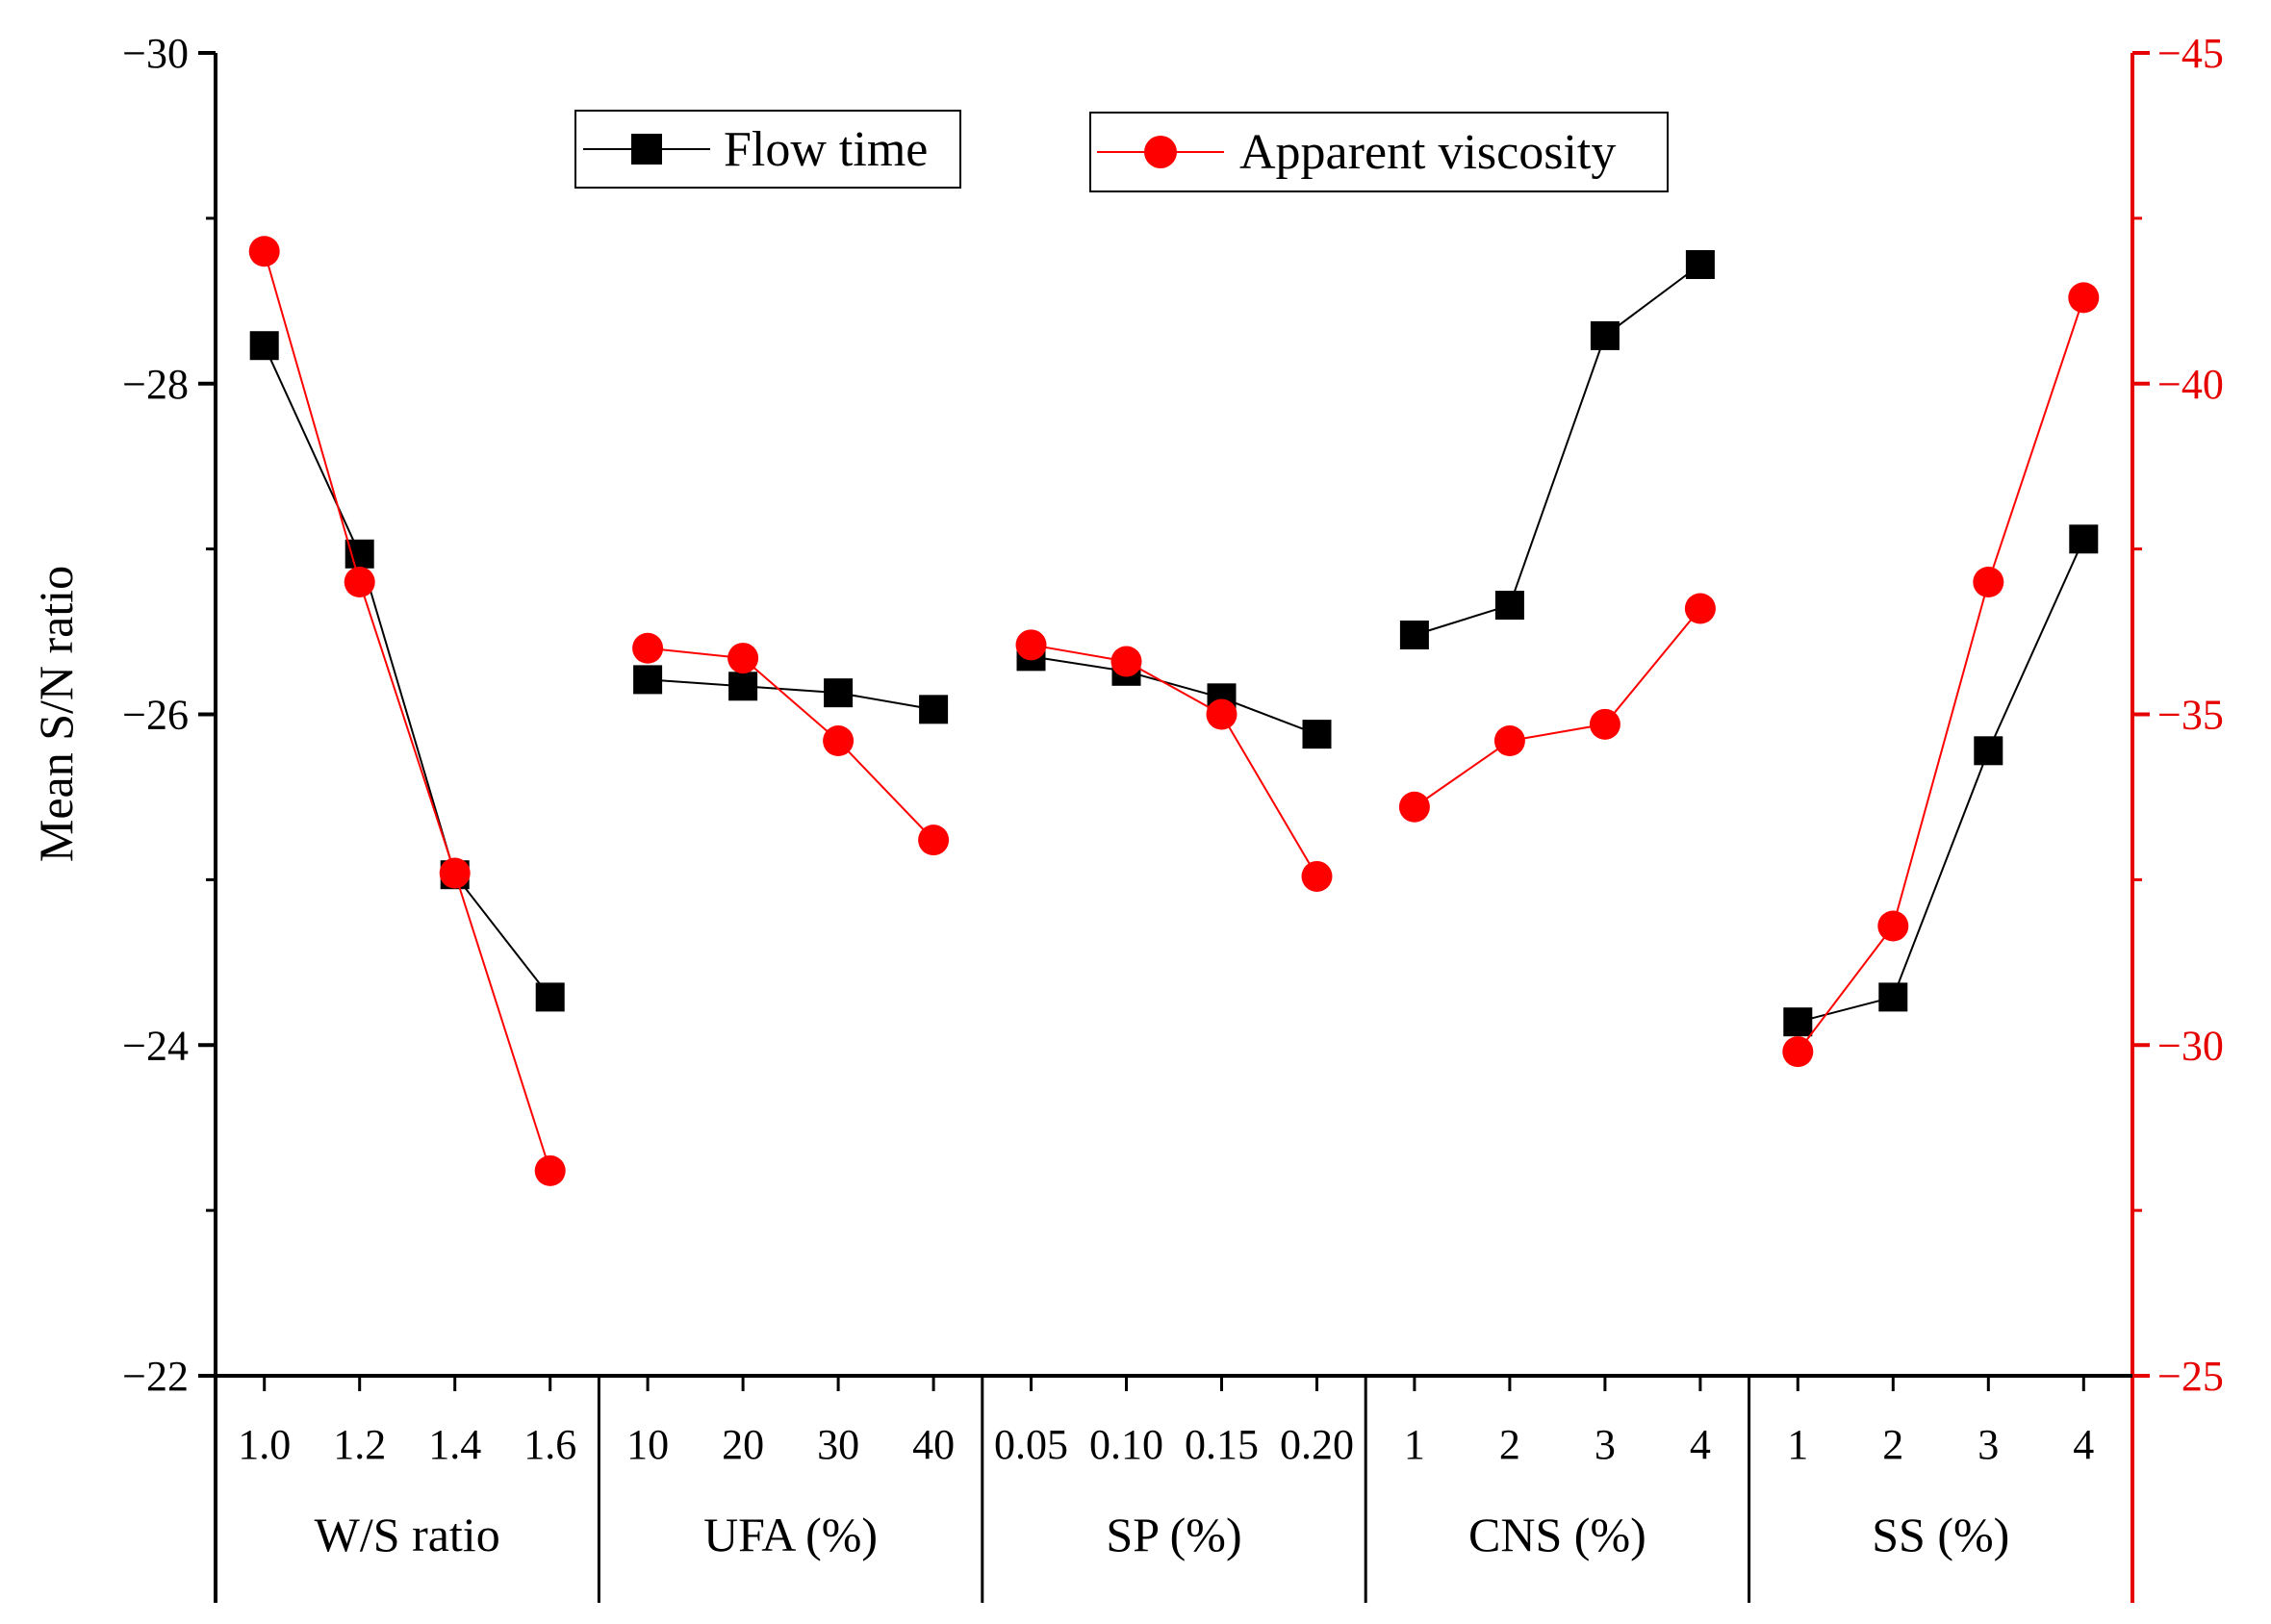  What do you see at coordinates (264, 1444) in the screenshot?
I see `category-tick-label: 1.0` at bounding box center [264, 1444].